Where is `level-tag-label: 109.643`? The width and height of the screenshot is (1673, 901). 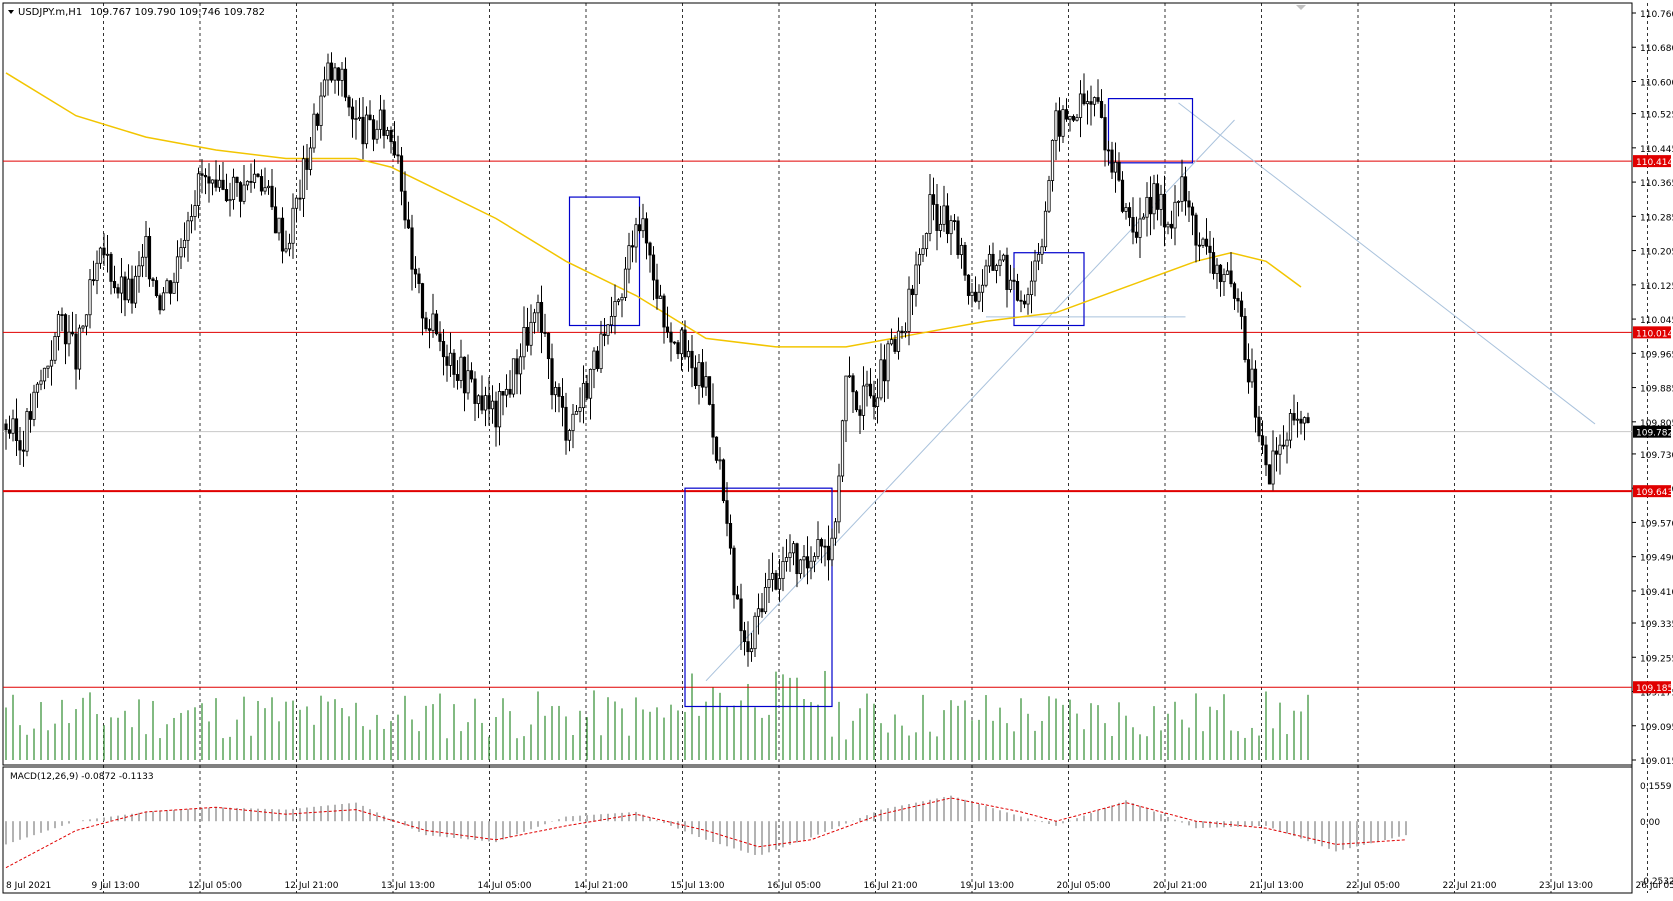
level-tag-label: 109.643 is located at coordinates (1654, 493).